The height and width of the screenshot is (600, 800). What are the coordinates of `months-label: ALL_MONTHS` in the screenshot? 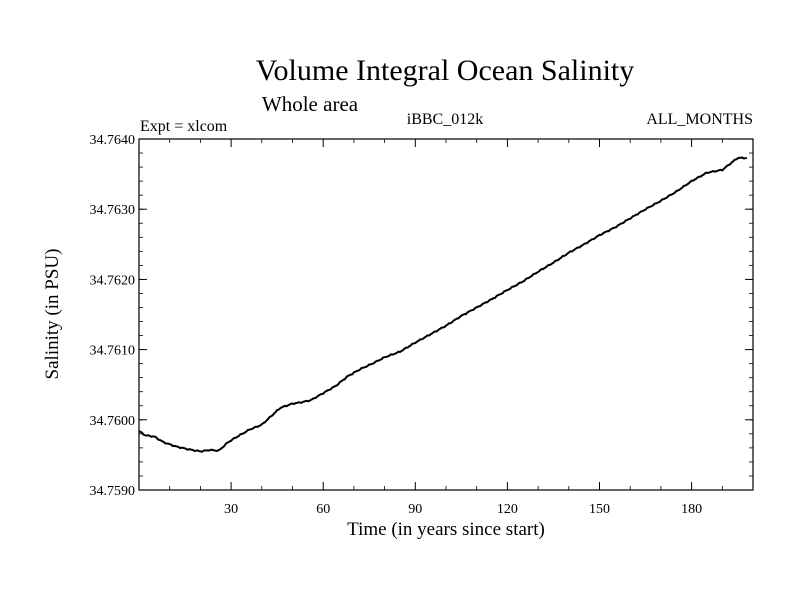 It's located at (699, 119).